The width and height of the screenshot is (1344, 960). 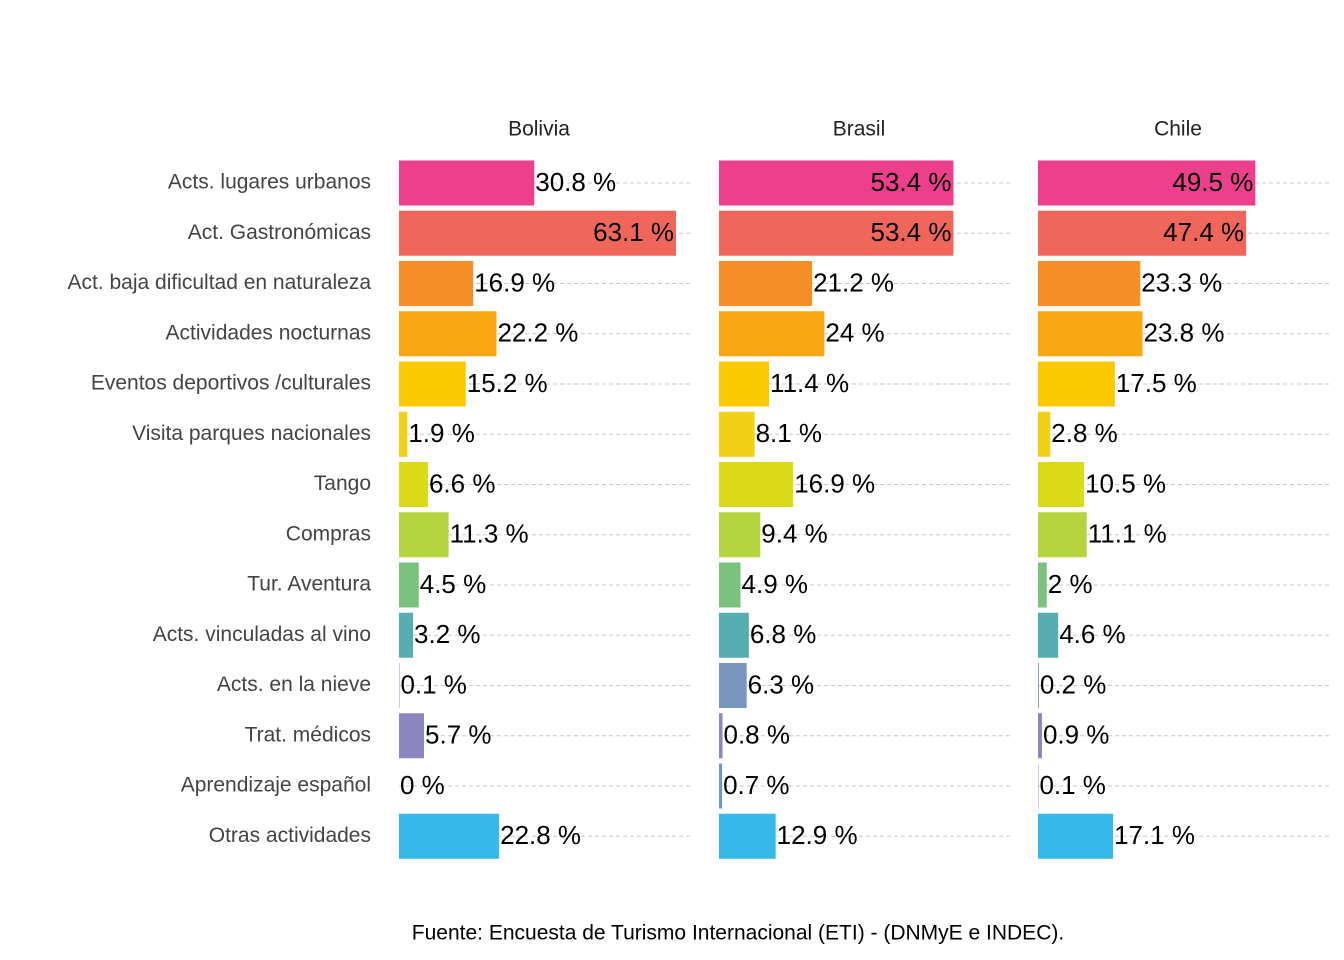 What do you see at coordinates (1156, 383) in the screenshot?
I see `value-label: 17.5 %` at bounding box center [1156, 383].